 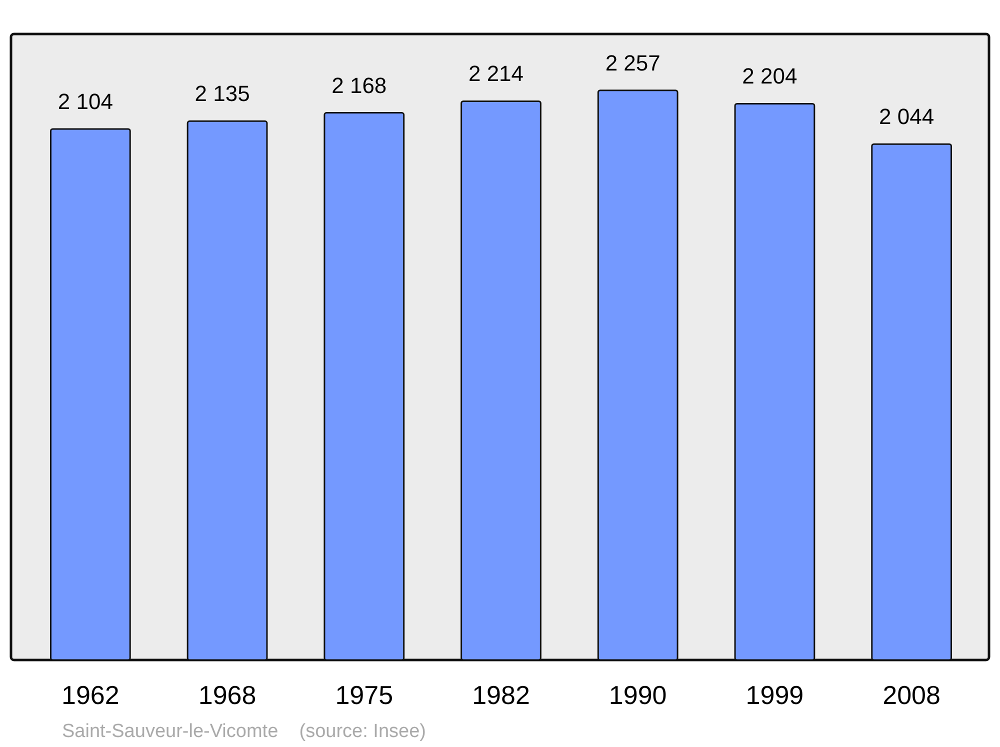 I want to click on x-tick-label: 1962, so click(x=91, y=695).